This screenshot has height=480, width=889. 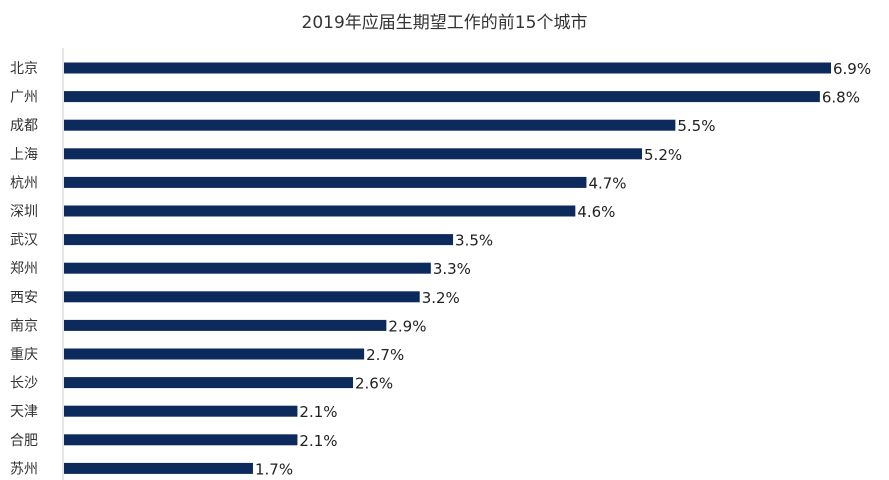 What do you see at coordinates (852, 69) in the screenshot?
I see `value-label-0: 6.9%` at bounding box center [852, 69].